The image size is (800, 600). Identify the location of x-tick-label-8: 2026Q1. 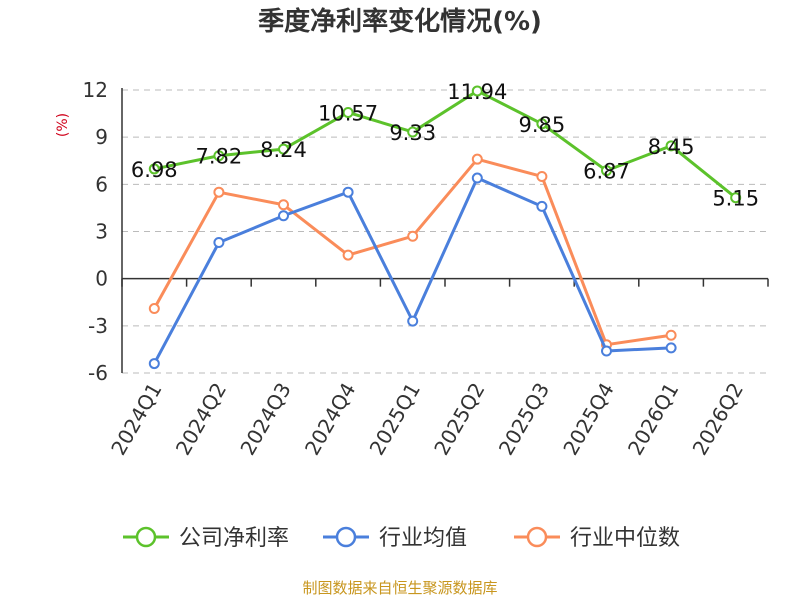
(653, 419).